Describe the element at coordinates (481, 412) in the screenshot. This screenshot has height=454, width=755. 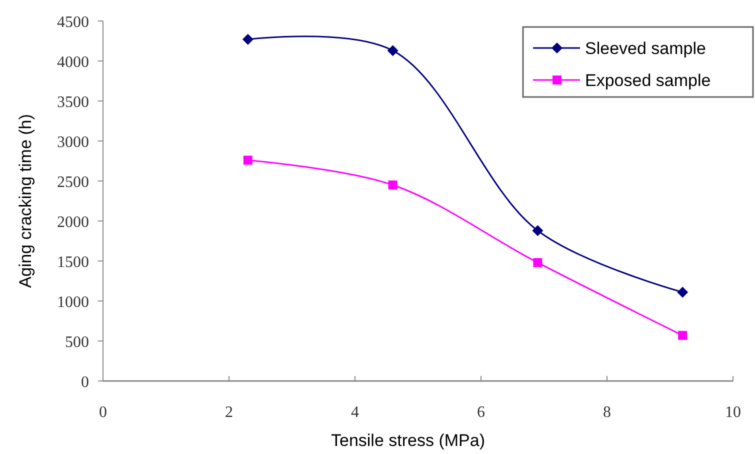
I see `x-tick-label: 6` at that location.